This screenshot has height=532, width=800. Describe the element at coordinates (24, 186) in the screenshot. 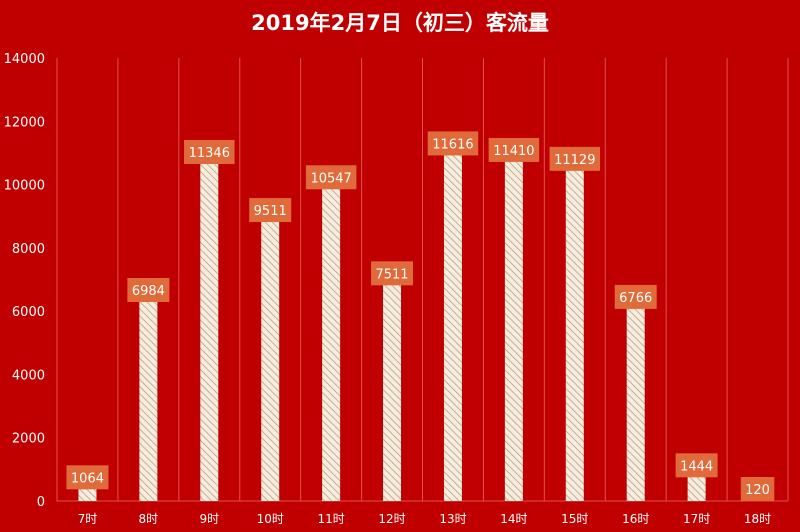

I see `y-tick-label: 10000` at that location.